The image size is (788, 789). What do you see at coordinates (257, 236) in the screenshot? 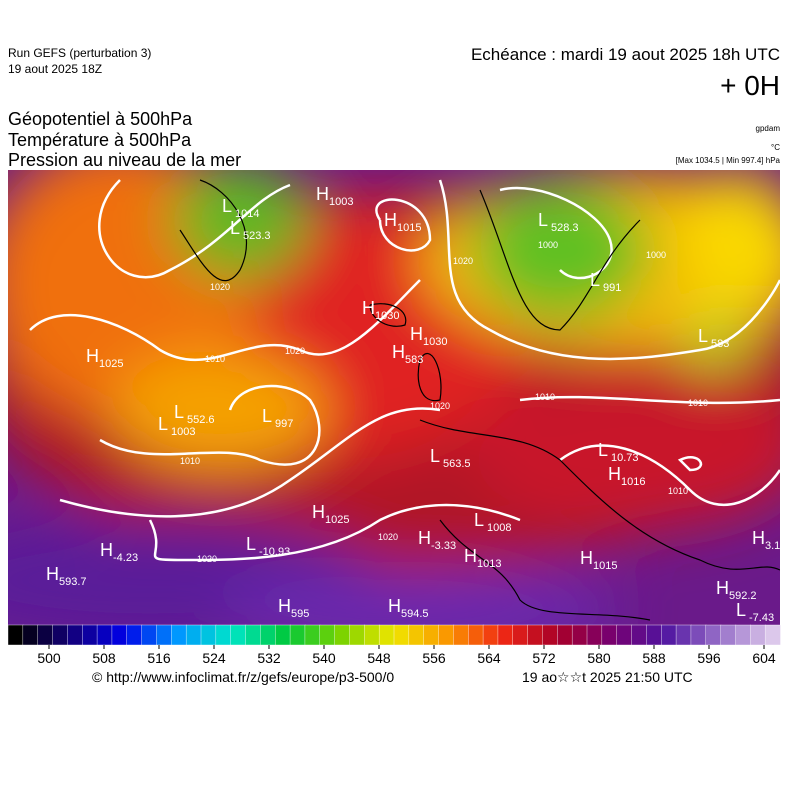
I see `center-value: 523.3` at bounding box center [257, 236].